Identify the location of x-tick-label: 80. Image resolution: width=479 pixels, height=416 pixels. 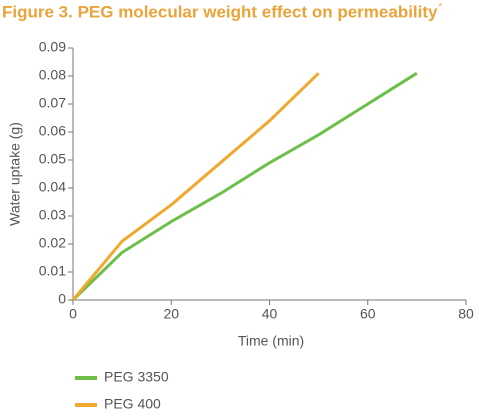
(466, 314).